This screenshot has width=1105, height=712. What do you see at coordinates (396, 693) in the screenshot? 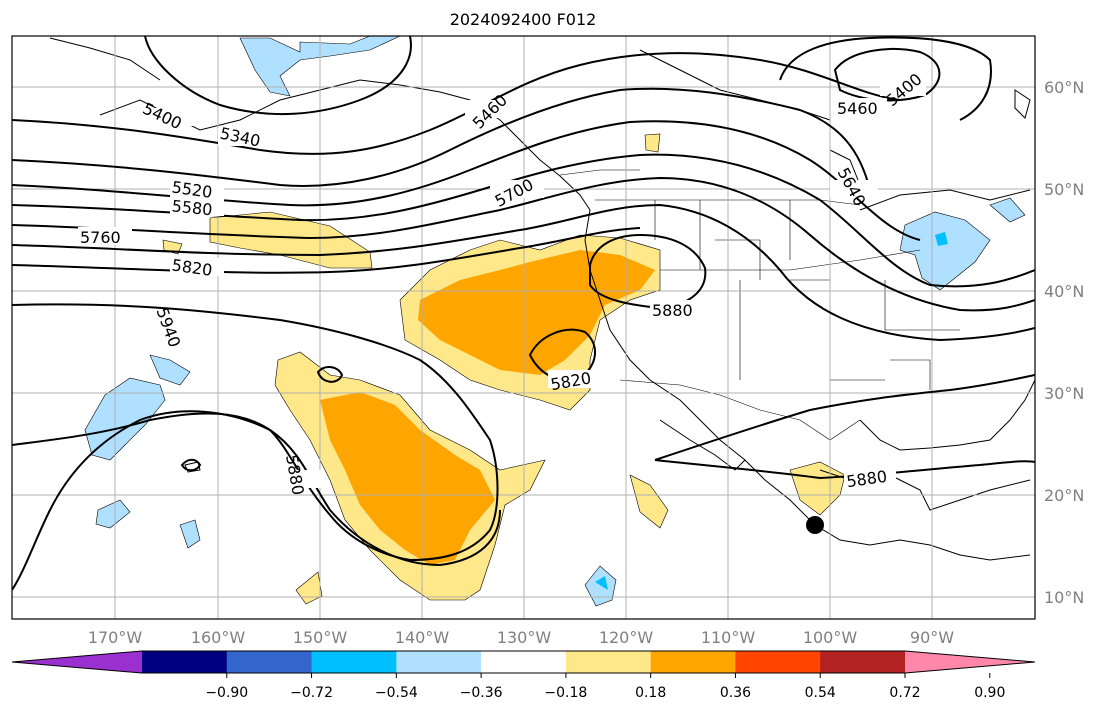
I see `colorbar-tick-label: −0.54` at bounding box center [396, 693].